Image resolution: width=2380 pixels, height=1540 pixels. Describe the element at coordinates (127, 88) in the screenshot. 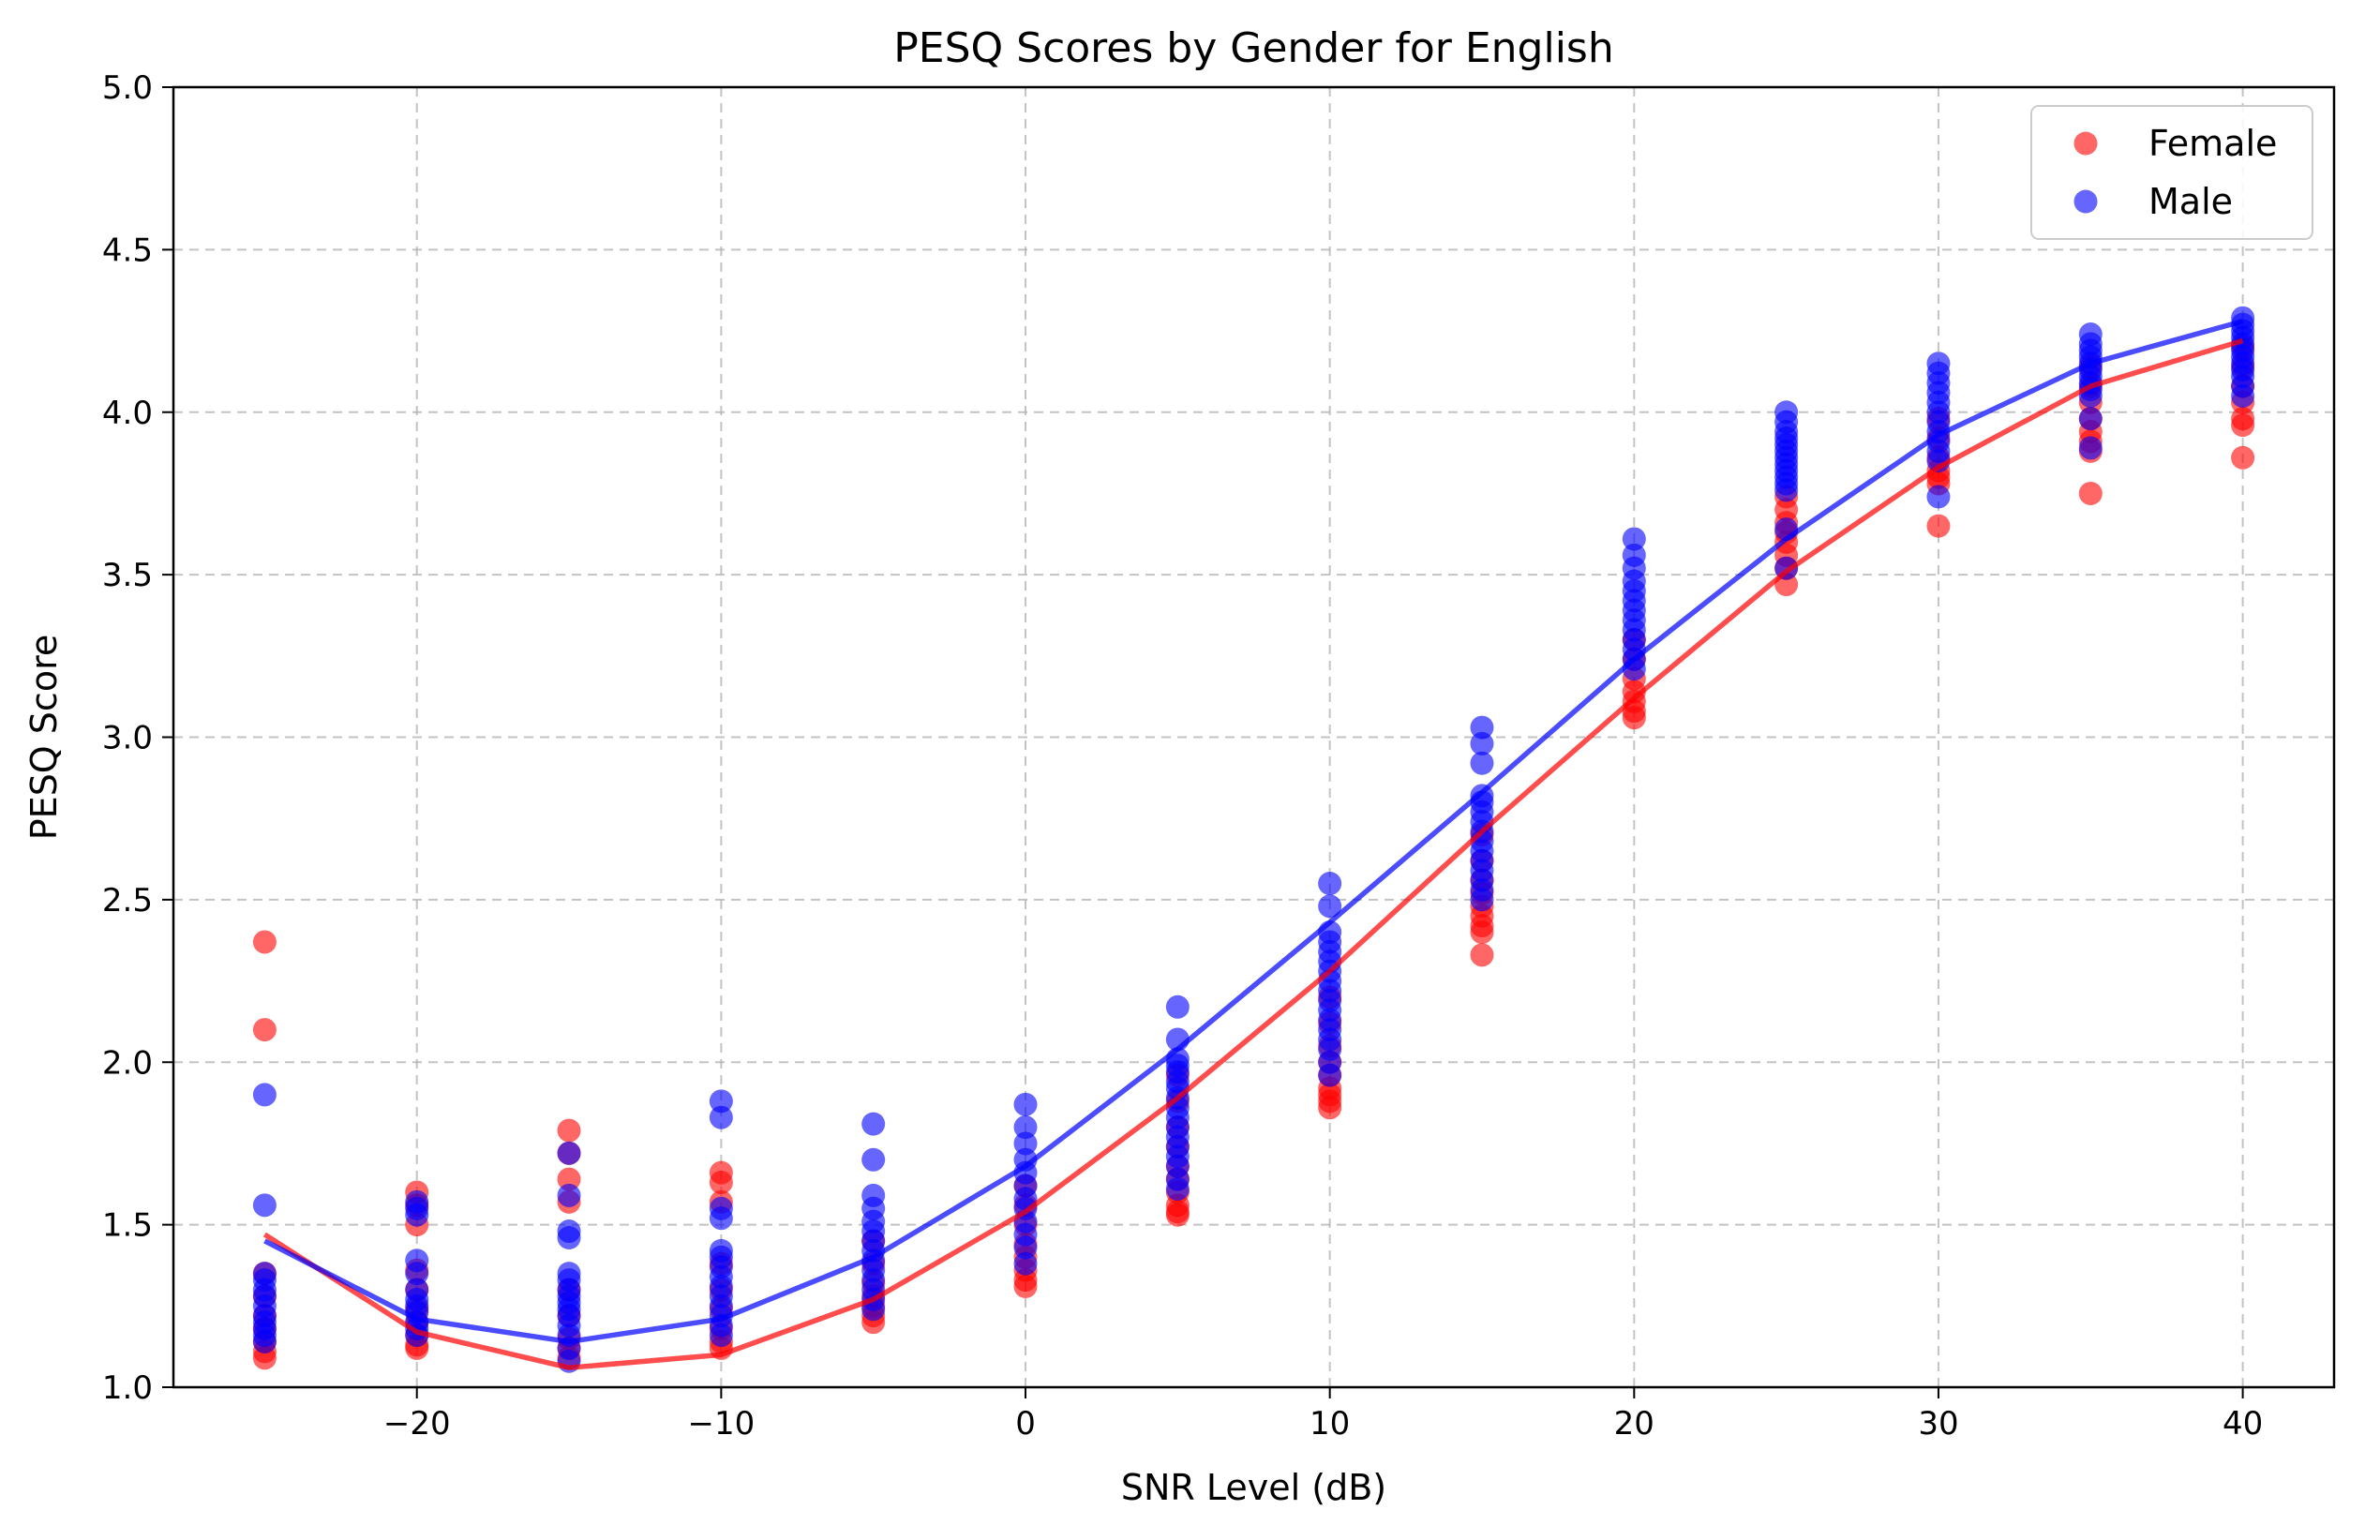

I see `y-tick-label: 5.0` at that location.